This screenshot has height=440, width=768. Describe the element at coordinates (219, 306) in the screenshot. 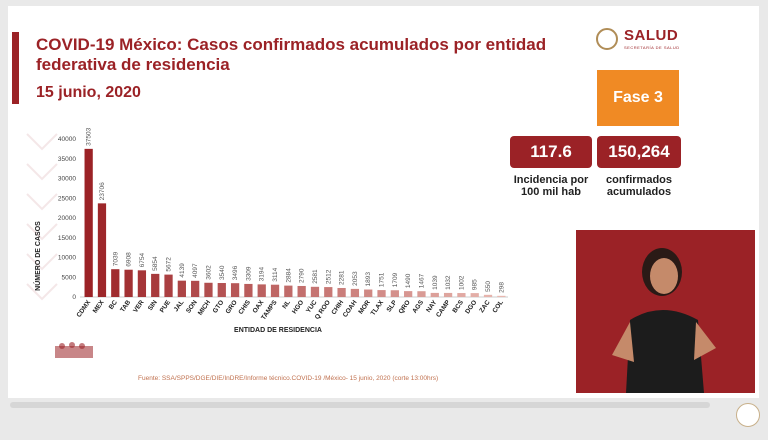

I see `category-label: GTO` at that location.